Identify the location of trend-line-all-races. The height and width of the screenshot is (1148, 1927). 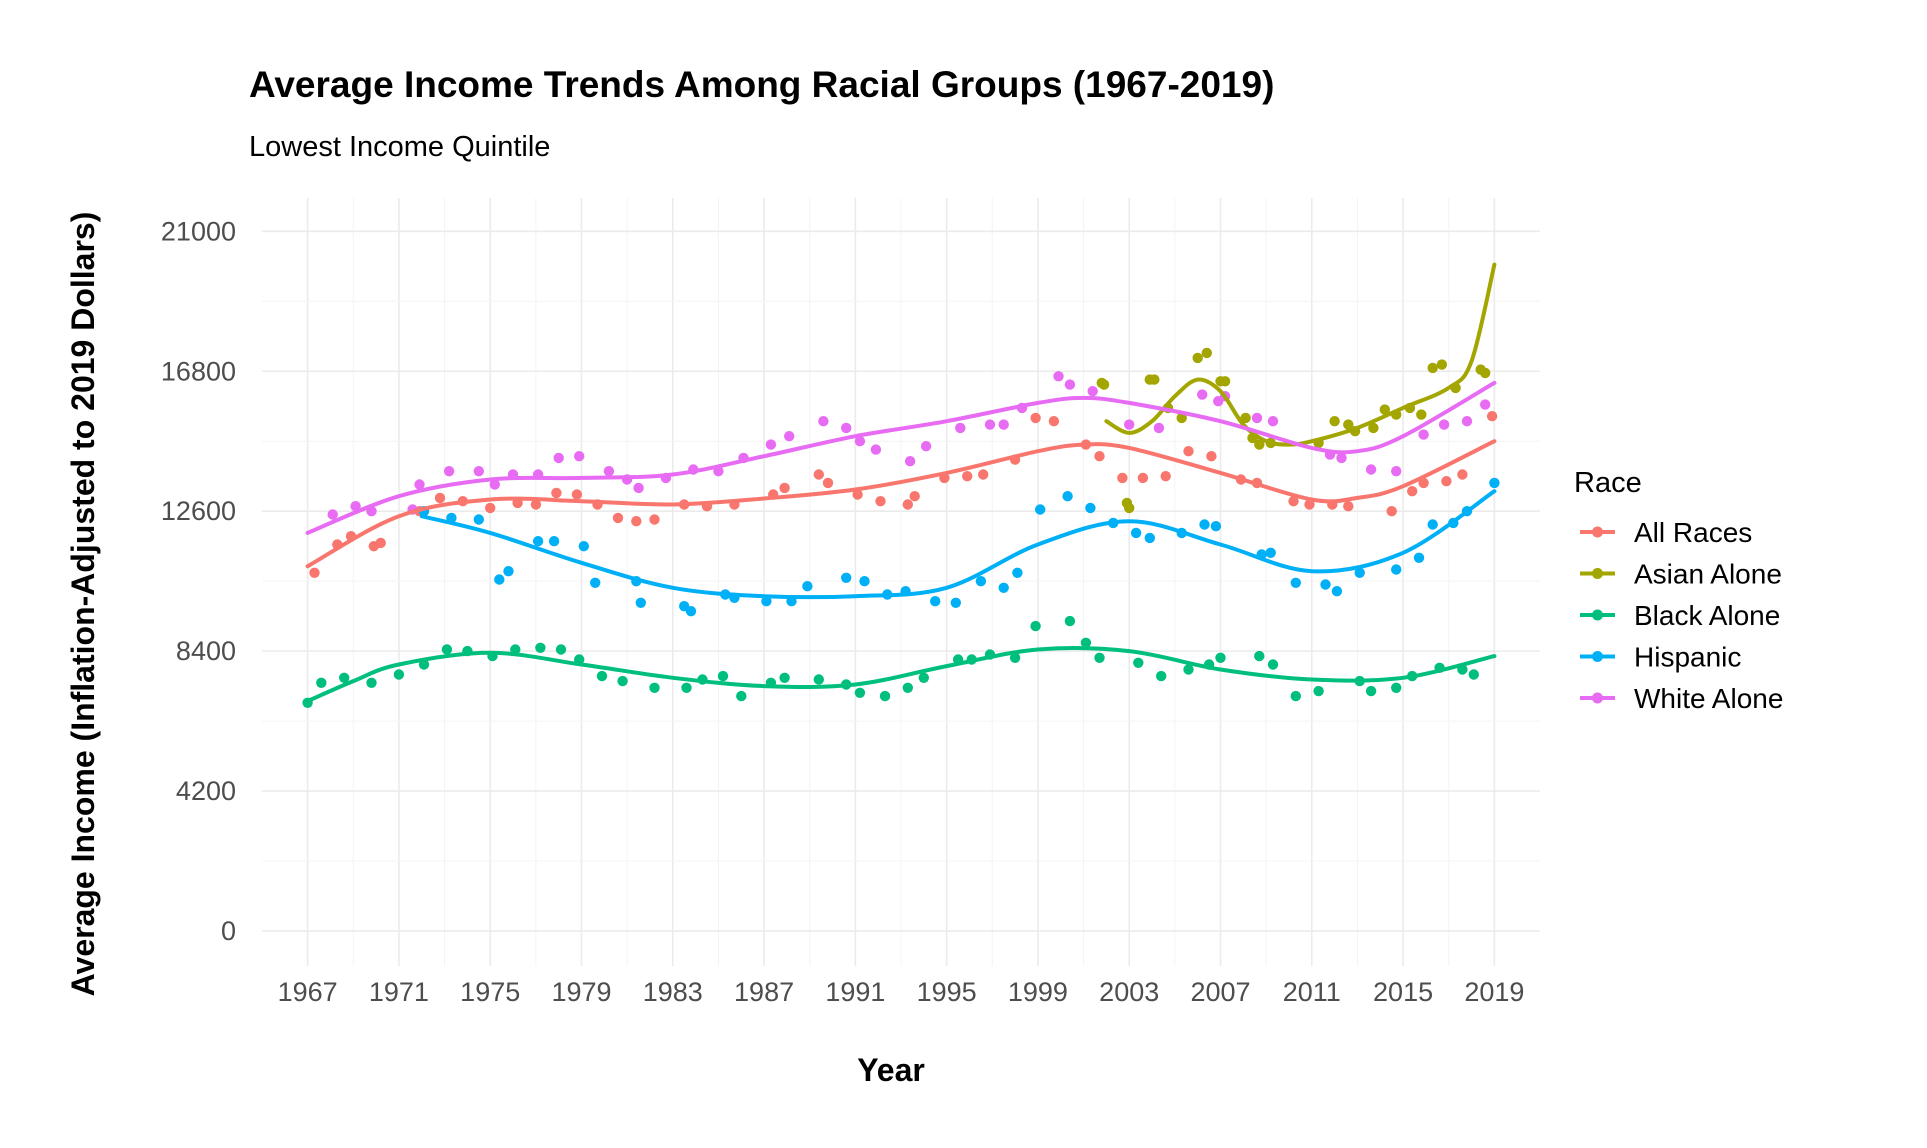
(901, 504).